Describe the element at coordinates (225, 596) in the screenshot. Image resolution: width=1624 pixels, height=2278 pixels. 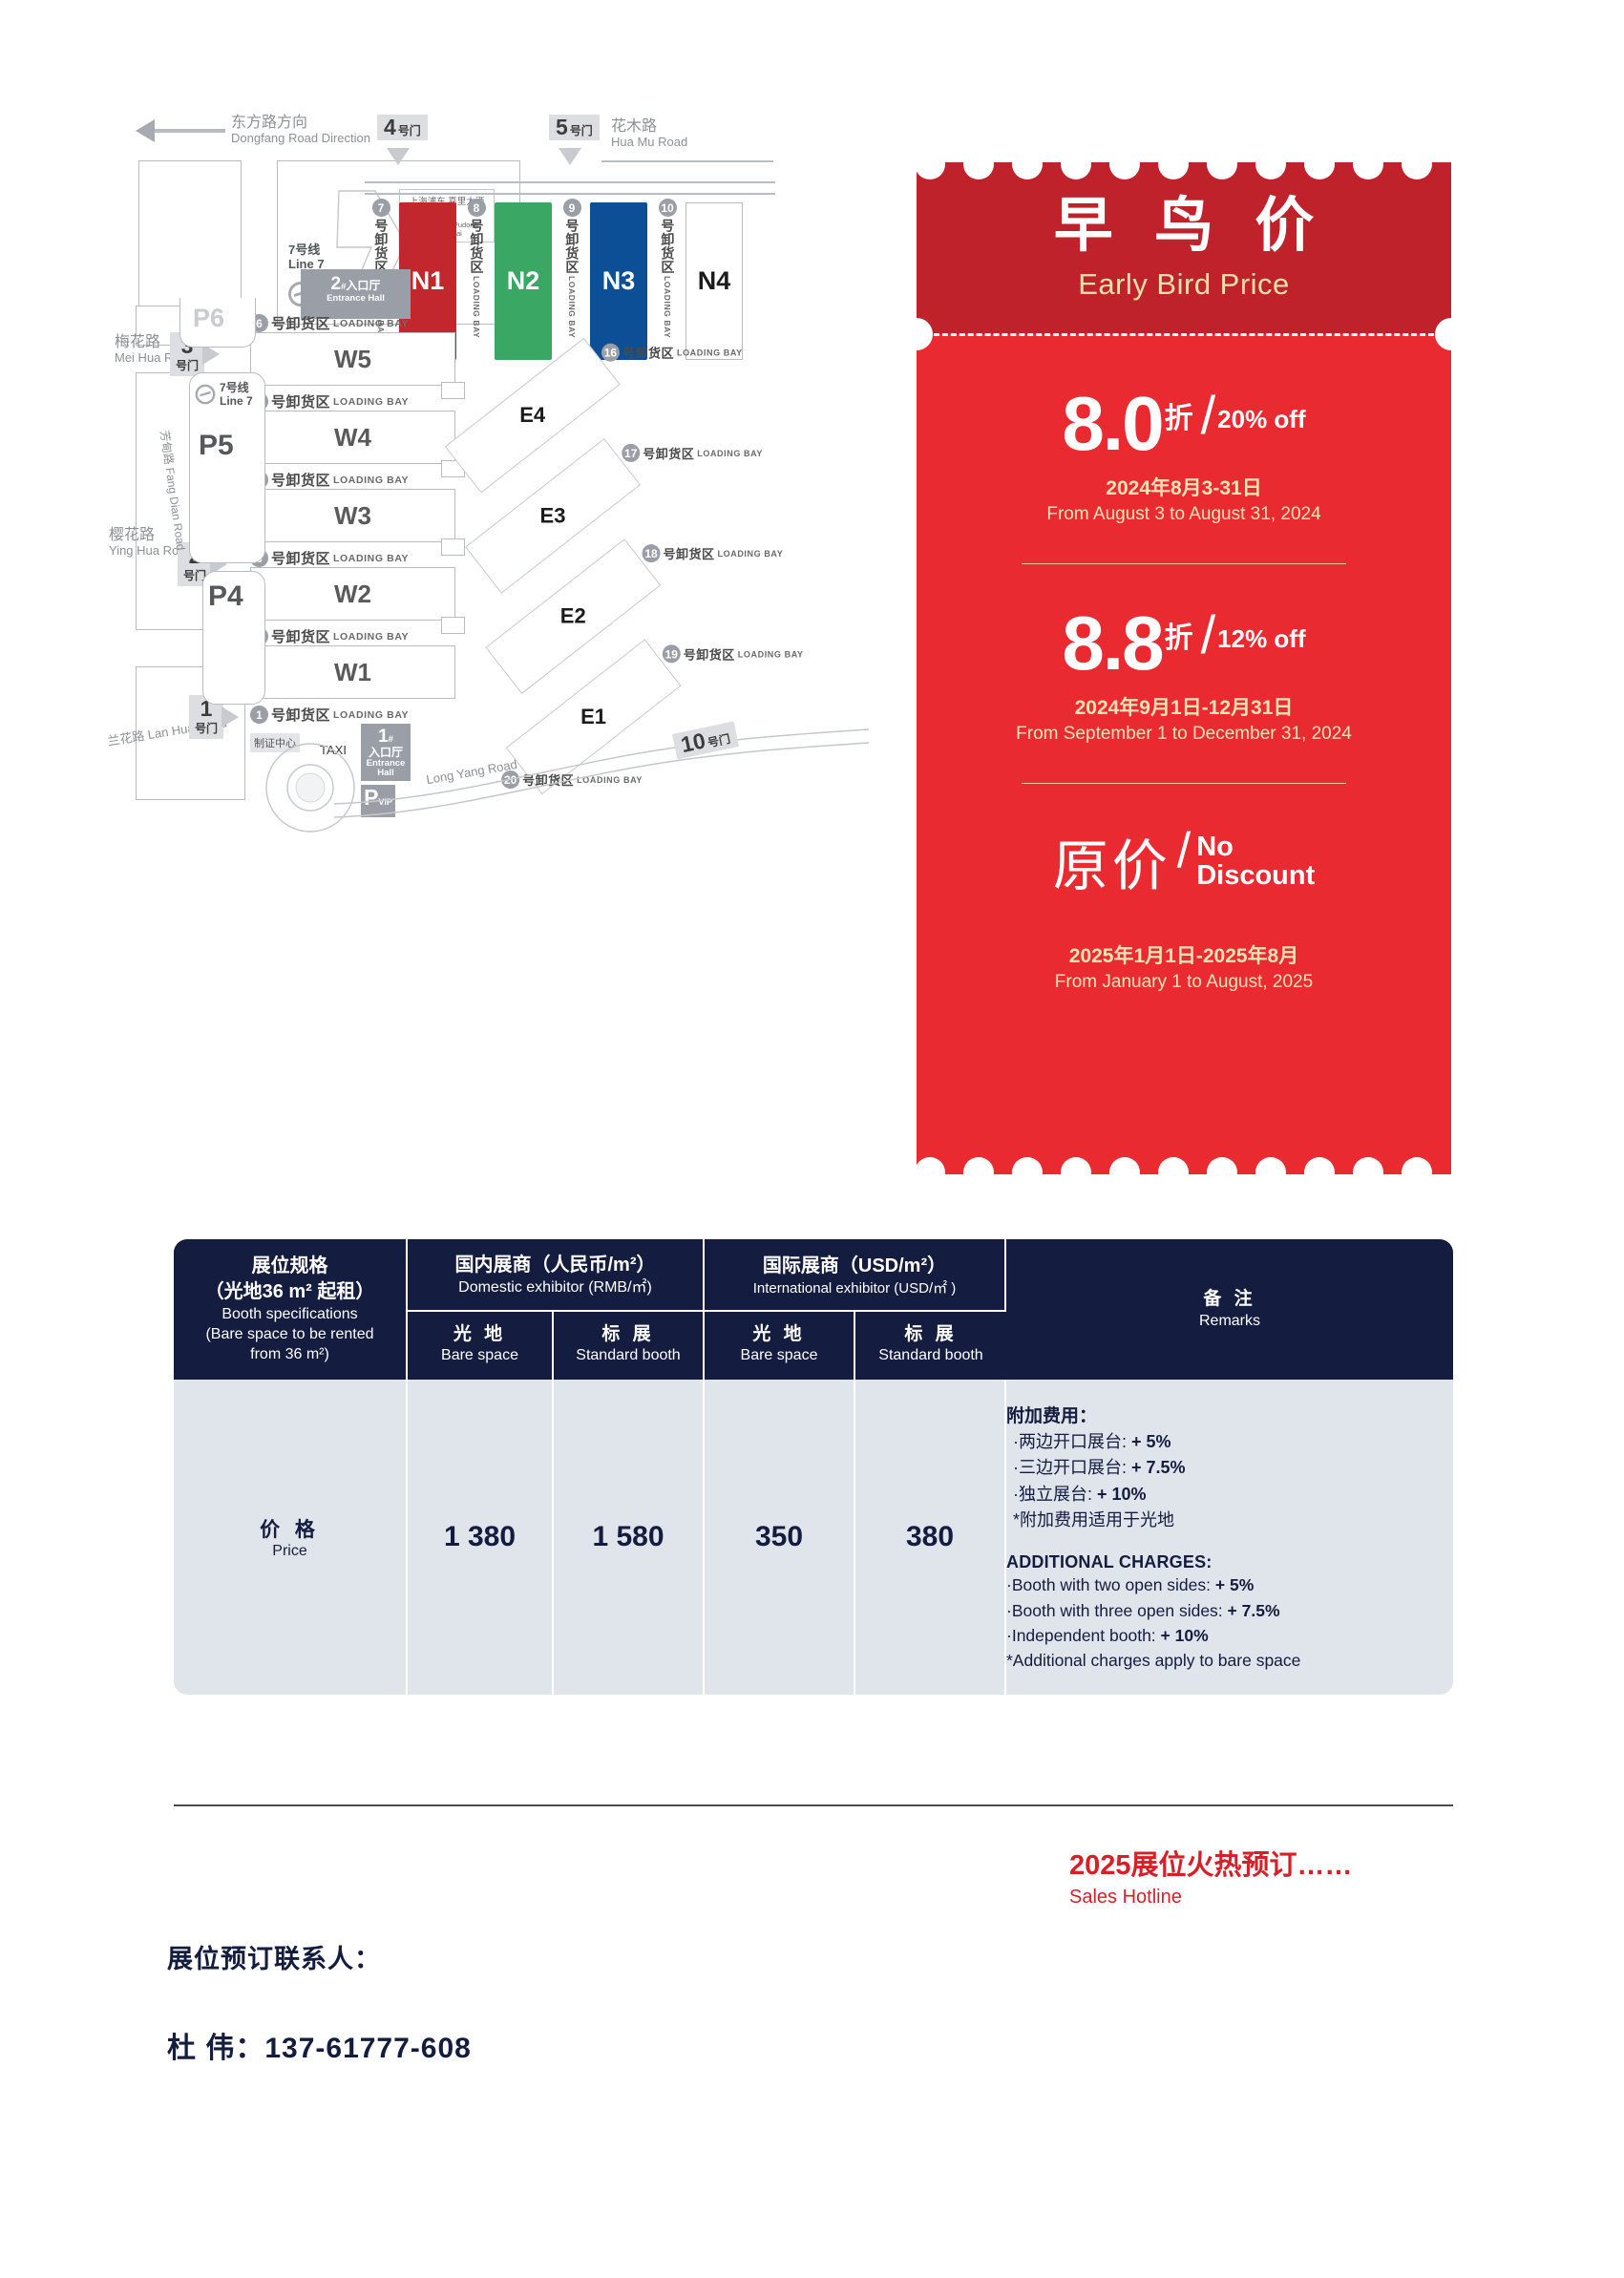
I see `parking-label-P4: P4` at that location.